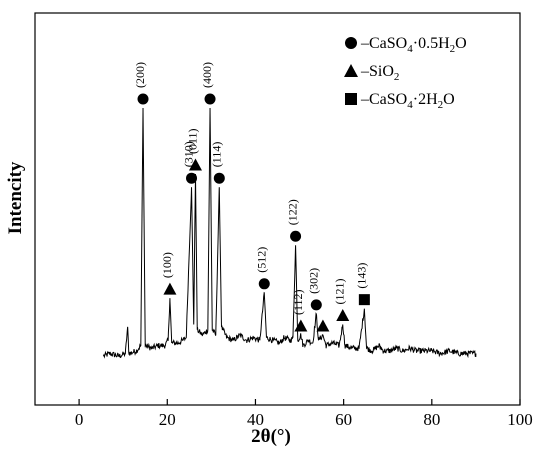 The width and height of the screenshot is (550, 470). What do you see at coordinates (313, 281) in the screenshot?
I see `peak-label: (302)` at bounding box center [313, 281].